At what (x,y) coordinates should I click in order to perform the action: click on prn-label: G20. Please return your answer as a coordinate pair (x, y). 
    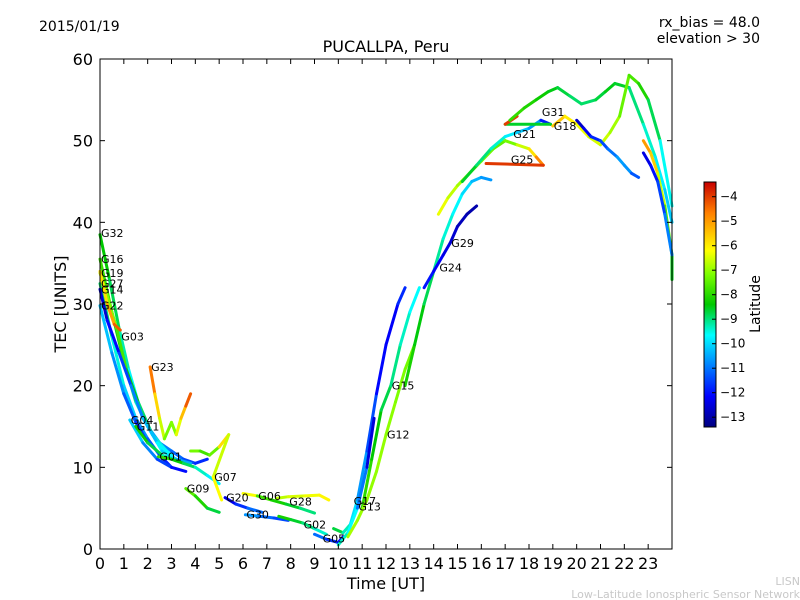
    Looking at the image, I should click on (237, 498).